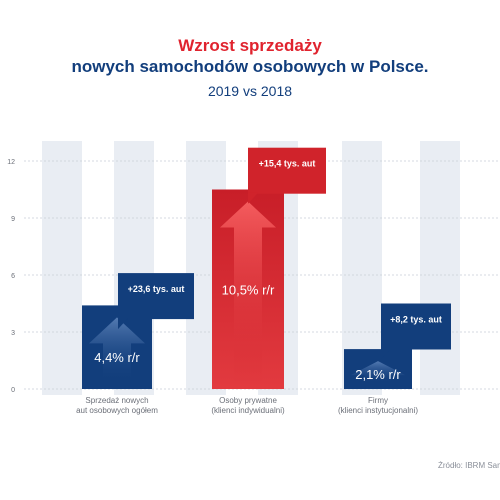  Describe the element at coordinates (250, 91) in the screenshot. I see `chart-subtitle: 2019 vs 2018` at that location.